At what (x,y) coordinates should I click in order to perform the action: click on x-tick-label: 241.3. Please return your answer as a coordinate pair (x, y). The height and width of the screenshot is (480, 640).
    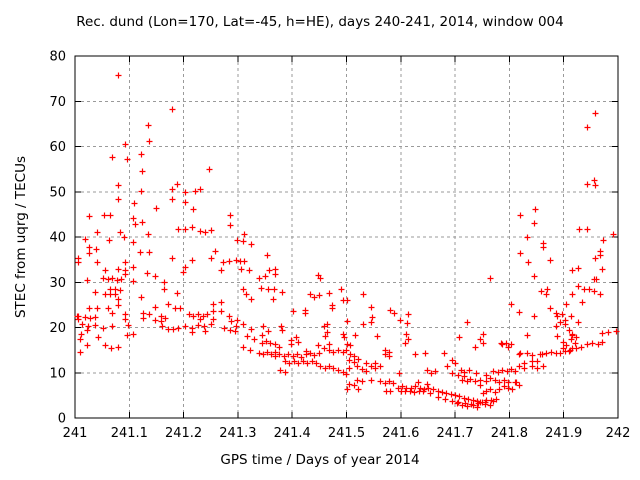
    Looking at the image, I should click on (237, 433).